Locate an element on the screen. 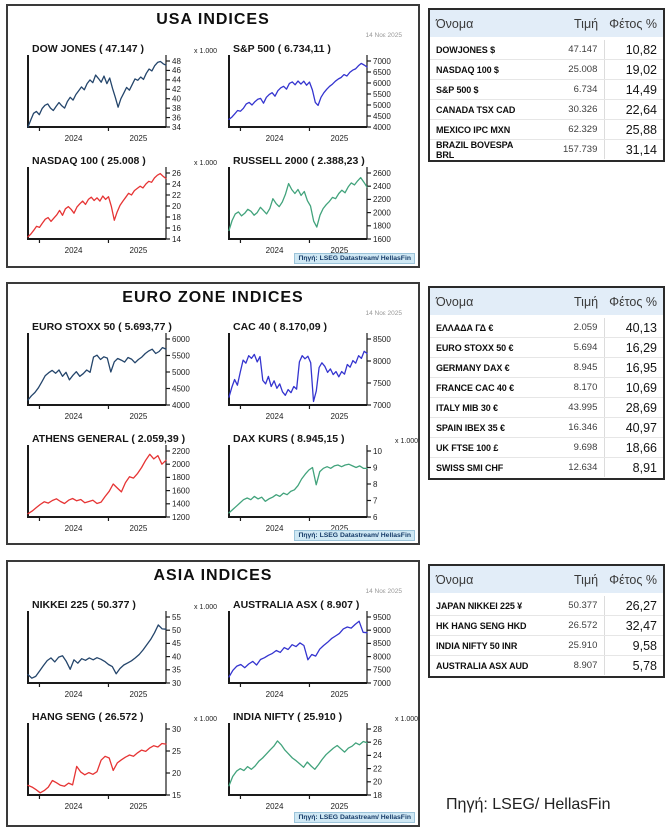 This screenshot has height=830, width=669. index-ytd-percent: 32,47 is located at coordinates (630, 625).